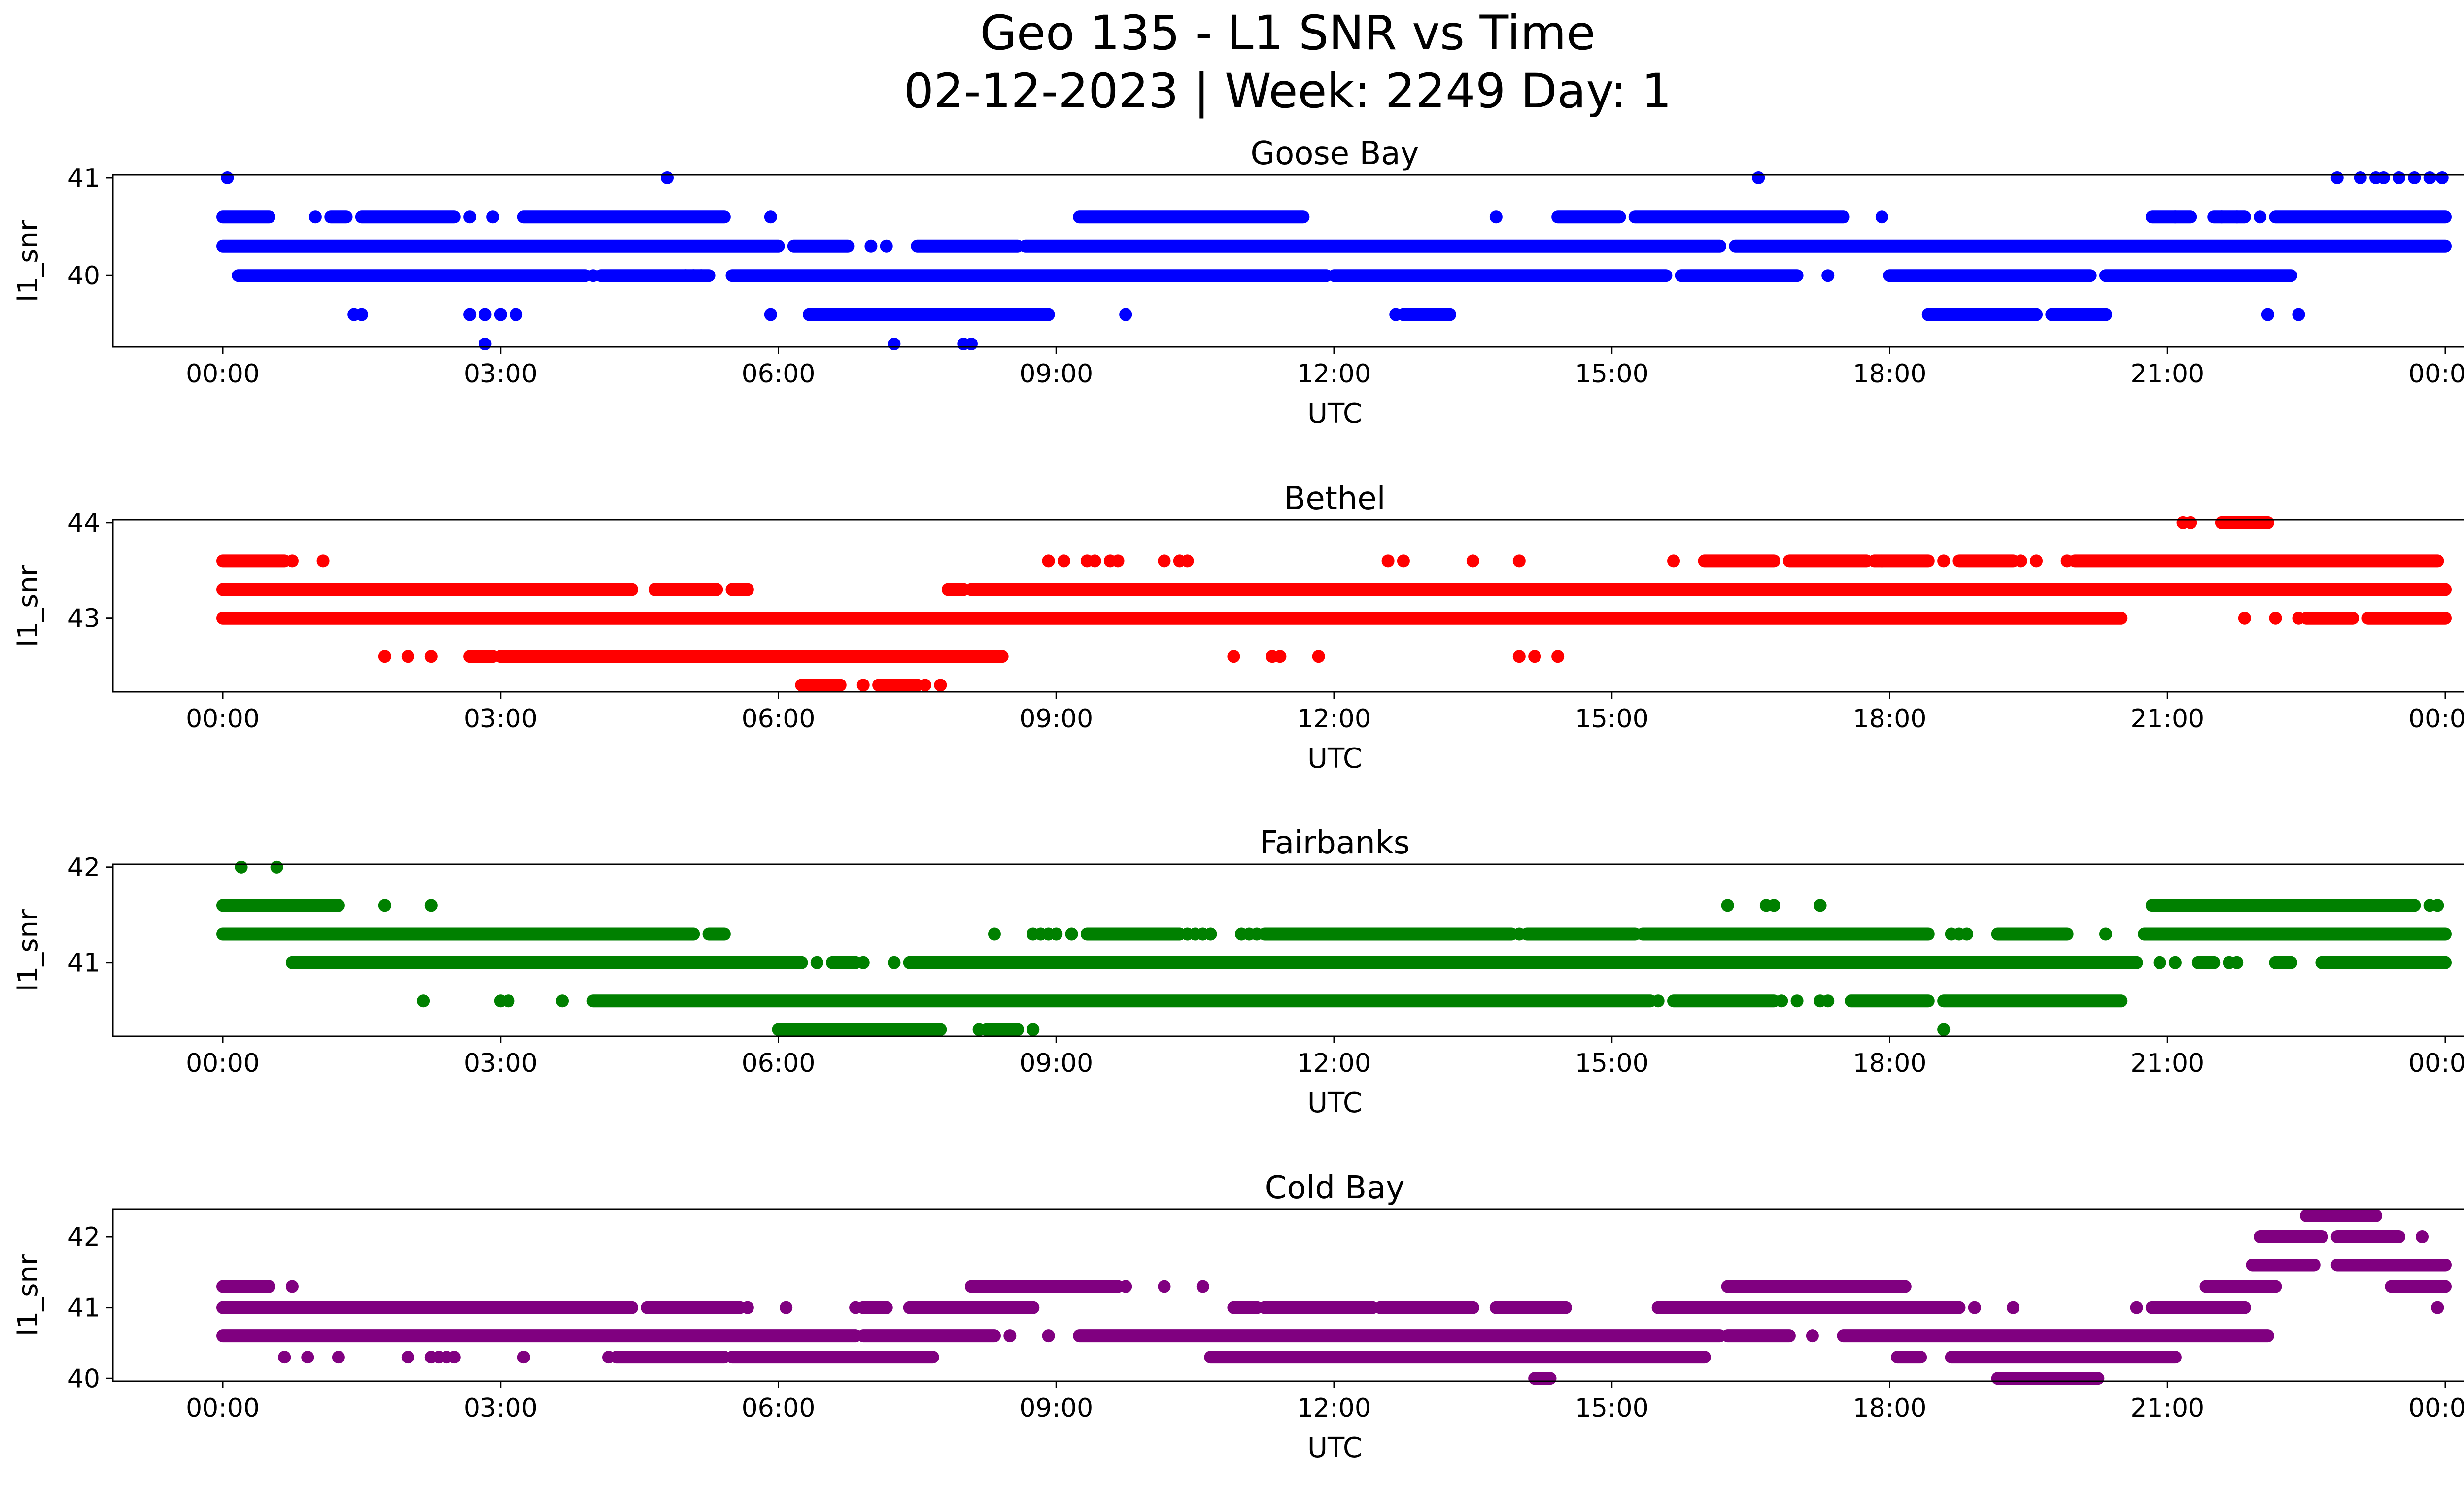  Describe the element at coordinates (779, 719) in the screenshot. I see `x-tick-label: 06:00` at that location.